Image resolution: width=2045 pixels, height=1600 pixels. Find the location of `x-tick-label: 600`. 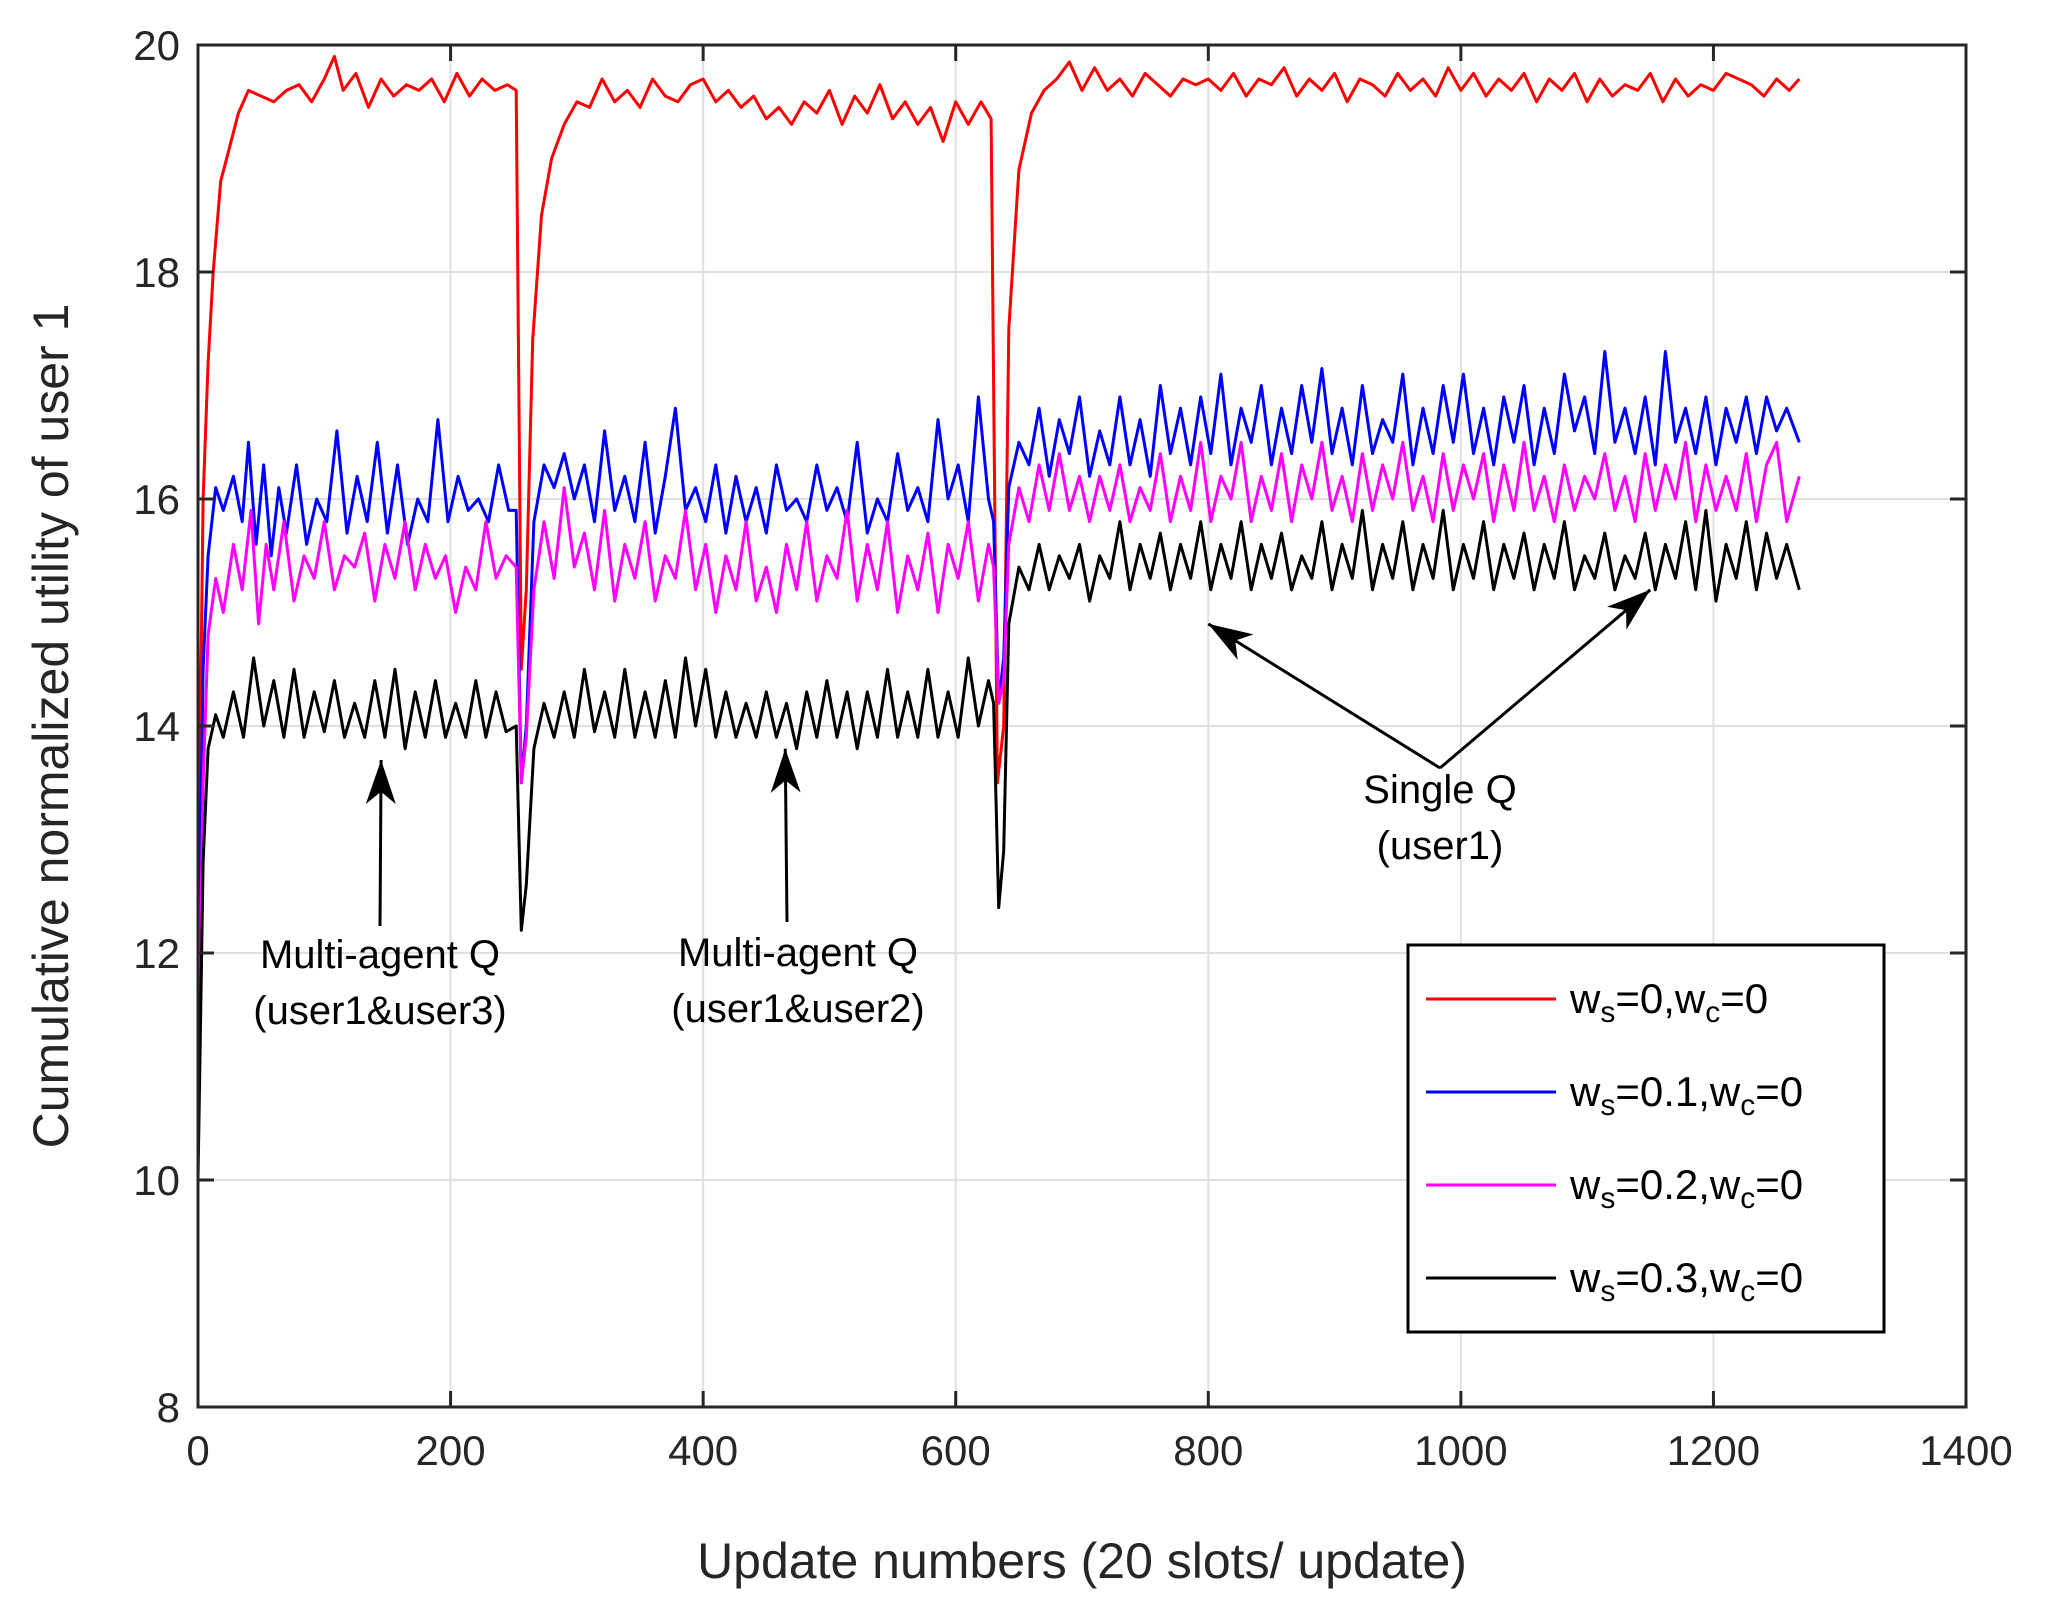

x-tick-label: 600 is located at coordinates (956, 1450).